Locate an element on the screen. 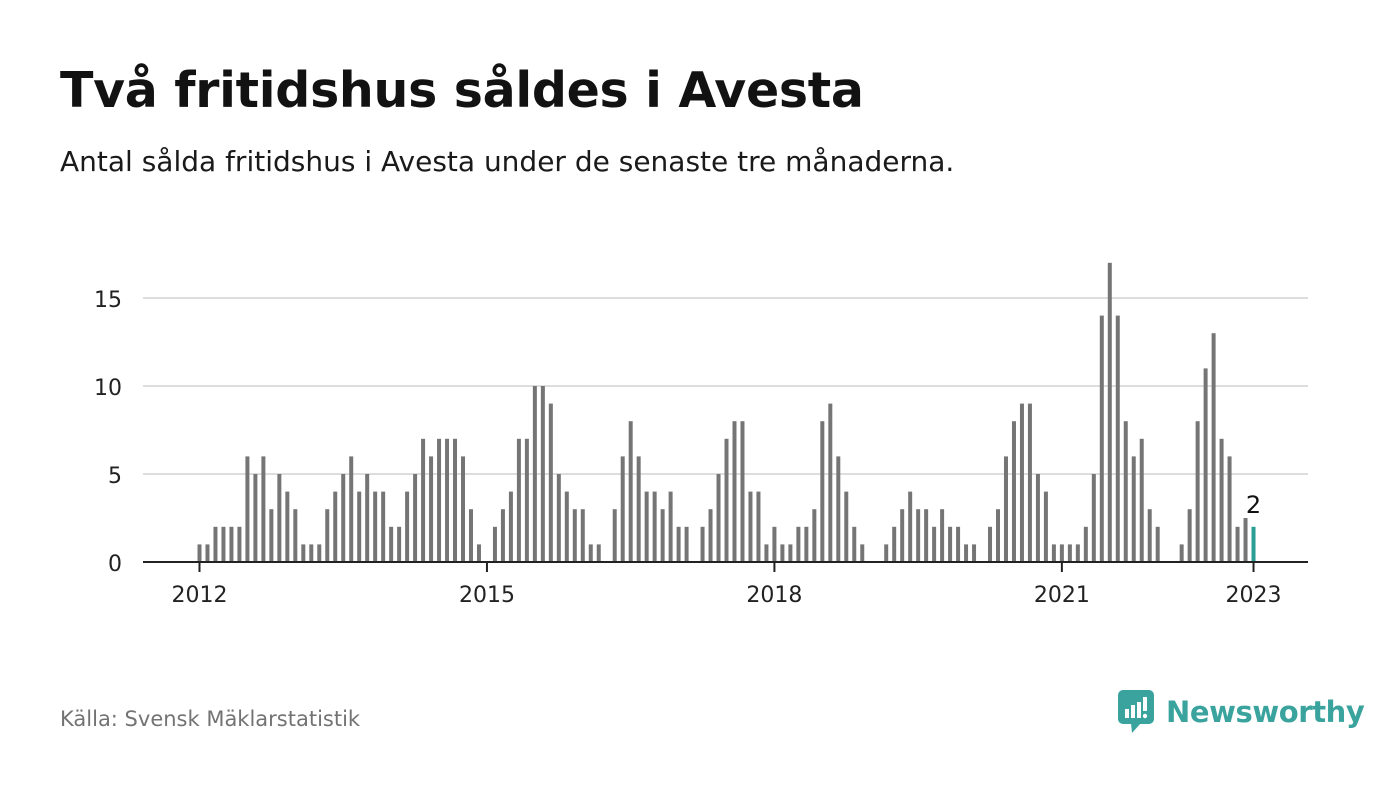 The height and width of the screenshot is (794, 1400). y-tick-label: 15 is located at coordinates (108, 300).